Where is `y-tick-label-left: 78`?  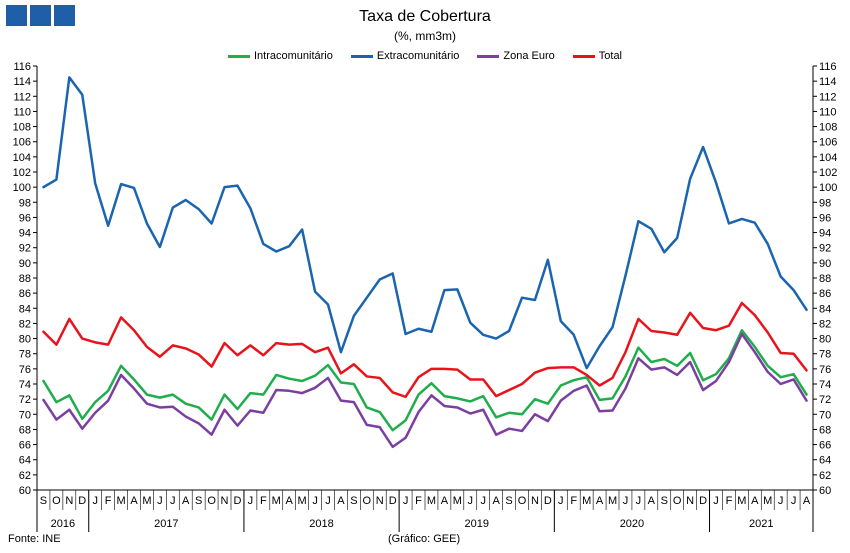 y-tick-label-left: 78 is located at coordinates (25, 355).